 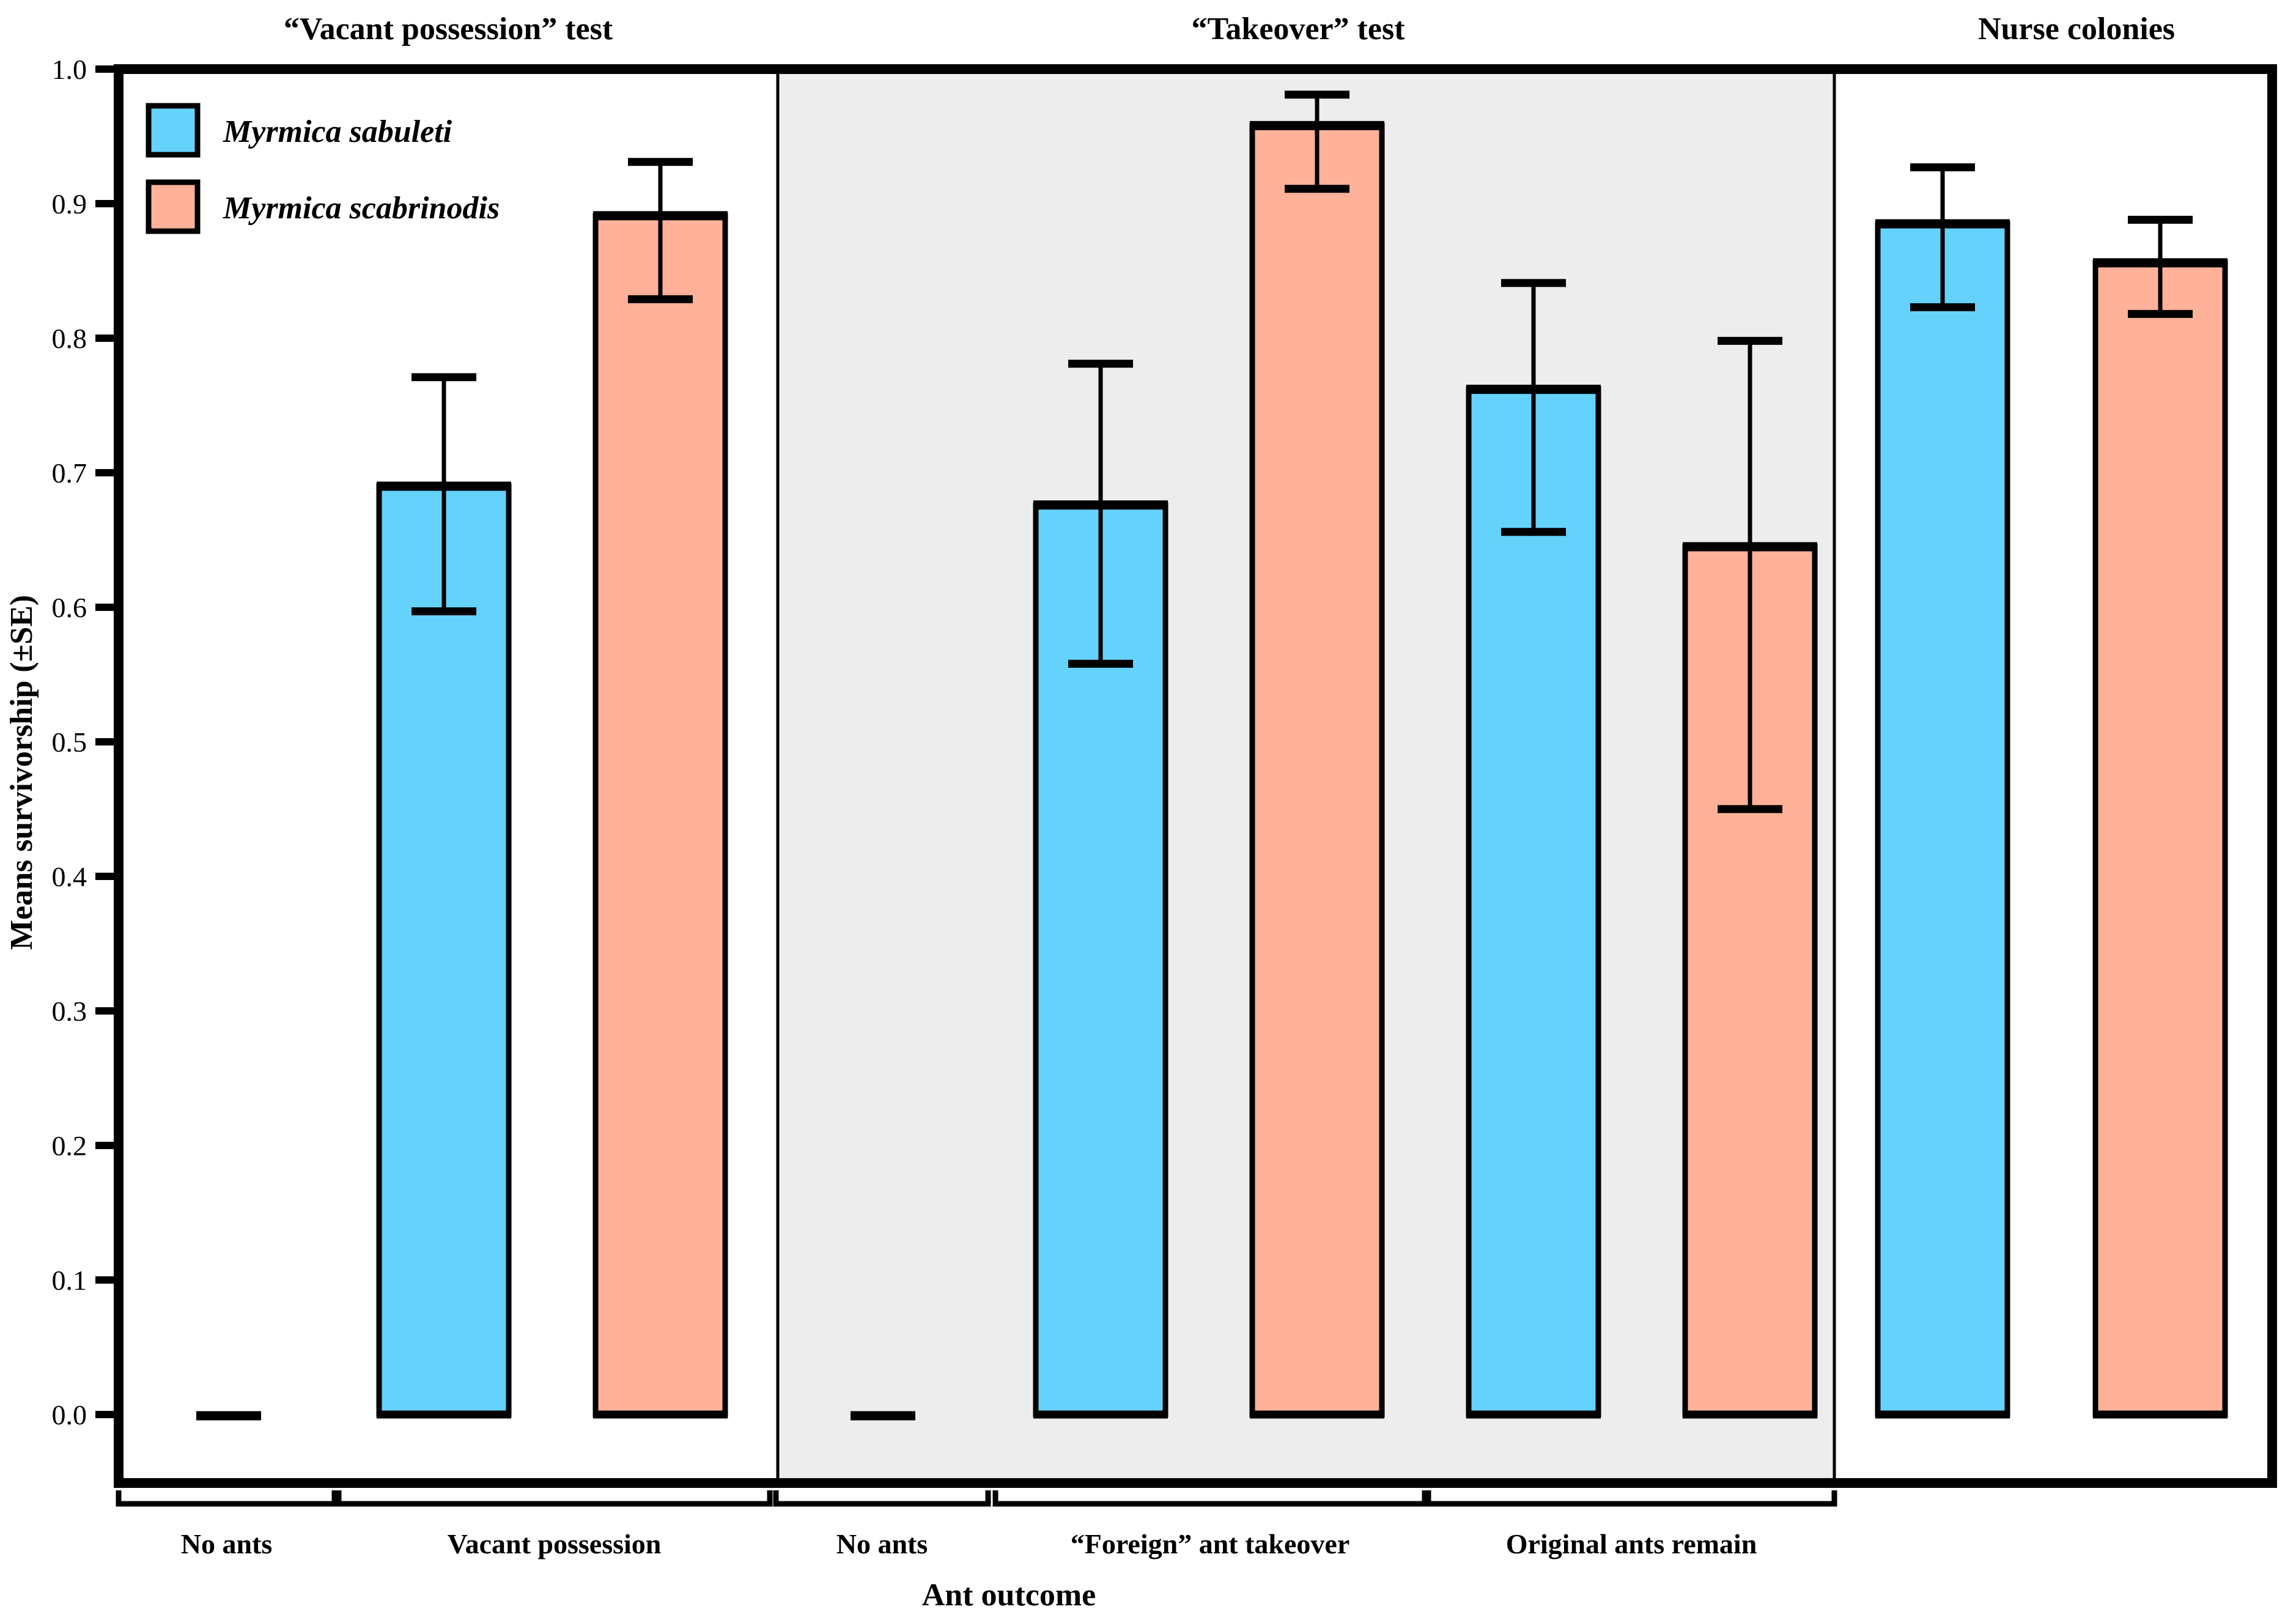 What do you see at coordinates (362, 208) in the screenshot?
I see `legend-label-scabrinodis: Myrmica scabrinodis` at bounding box center [362, 208].